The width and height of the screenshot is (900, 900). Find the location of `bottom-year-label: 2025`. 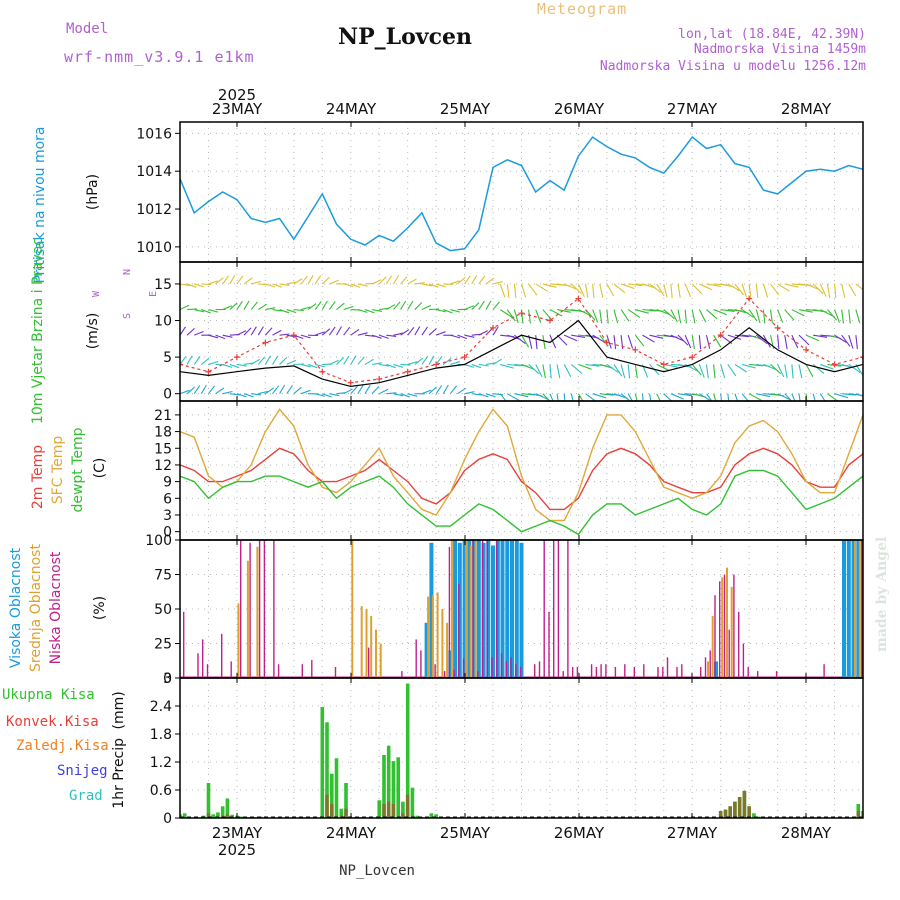

bottom-year-label: 2025 is located at coordinates (237, 850).